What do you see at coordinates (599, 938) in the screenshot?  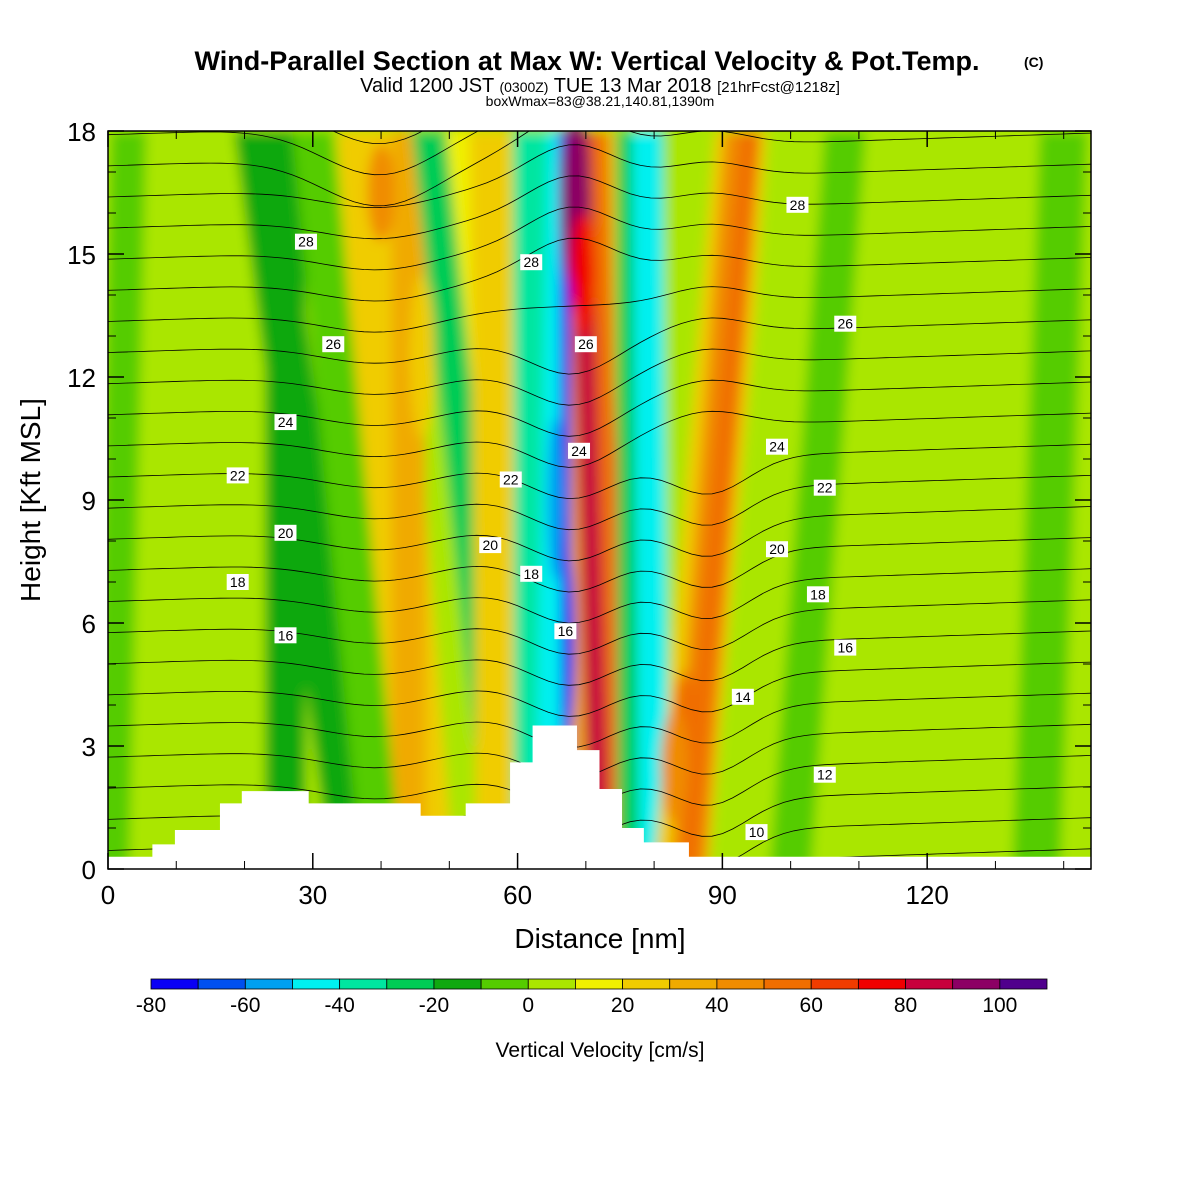 I see `x-axis-label: Distance [nm]` at bounding box center [599, 938].